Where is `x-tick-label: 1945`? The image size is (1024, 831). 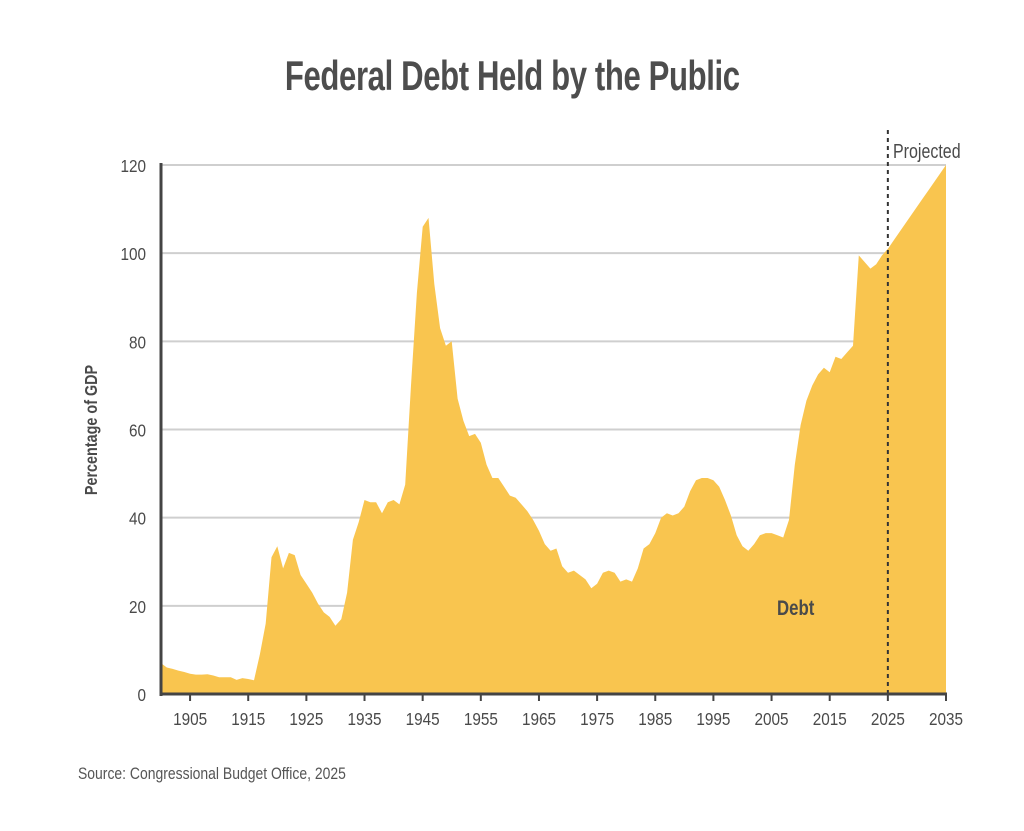
x-tick-label: 1945 is located at coordinates (423, 719).